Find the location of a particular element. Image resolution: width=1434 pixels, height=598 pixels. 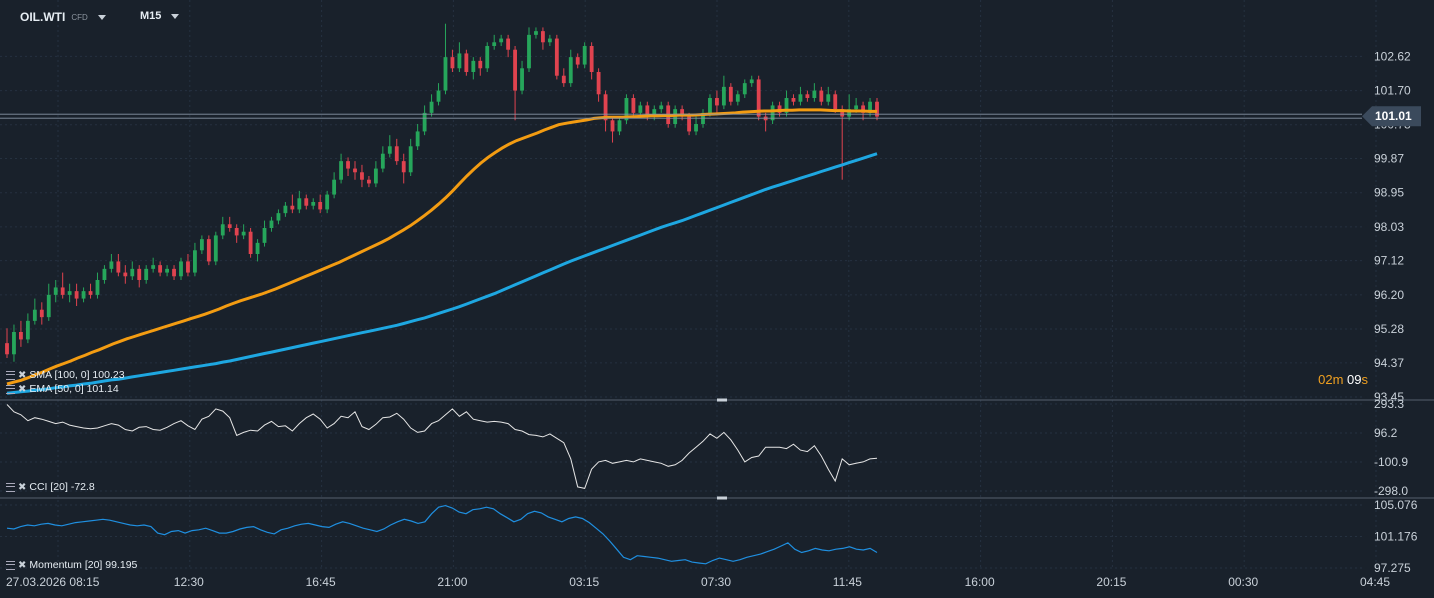

timer-minutes: 02 is located at coordinates (1325, 379).